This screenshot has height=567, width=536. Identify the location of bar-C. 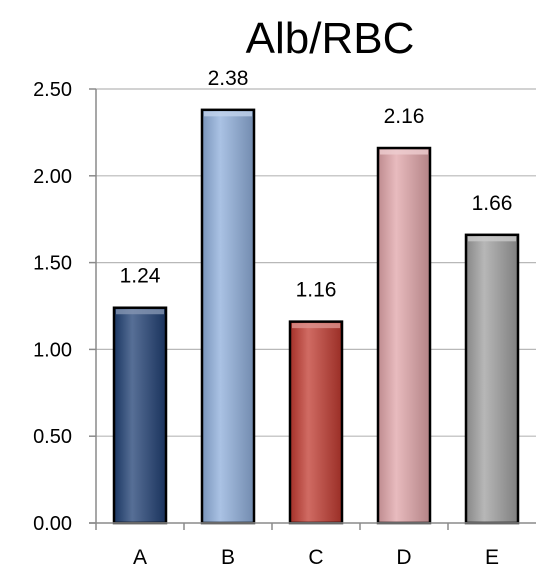
(316, 422).